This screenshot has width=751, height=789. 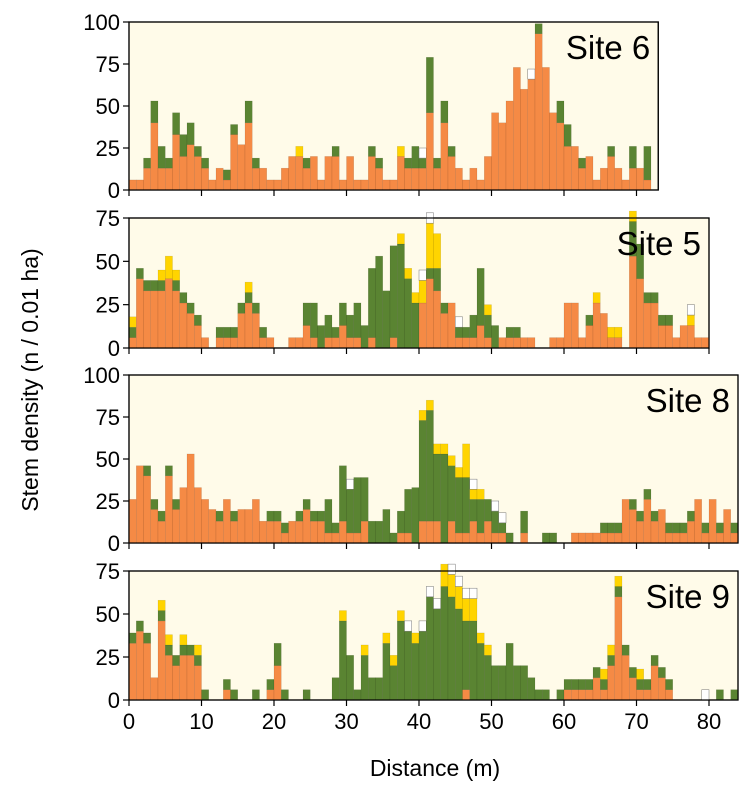 What do you see at coordinates (346, 721) in the screenshot?
I see `x-tick-label: 30` at bounding box center [346, 721].